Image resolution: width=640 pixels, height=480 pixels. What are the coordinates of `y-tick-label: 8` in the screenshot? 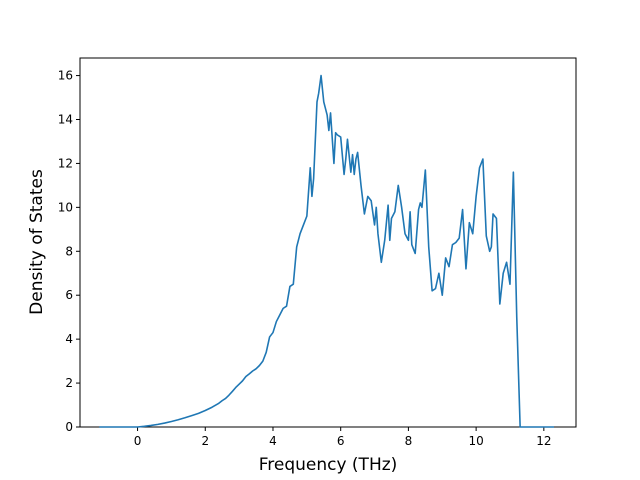 It's located at (69, 251).